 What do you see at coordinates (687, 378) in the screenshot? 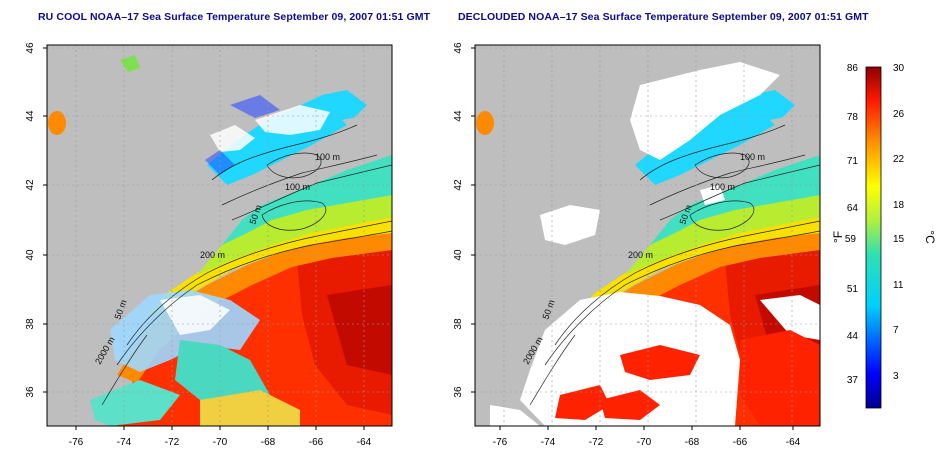
I see `right-warm-patches` at bounding box center [687, 378].